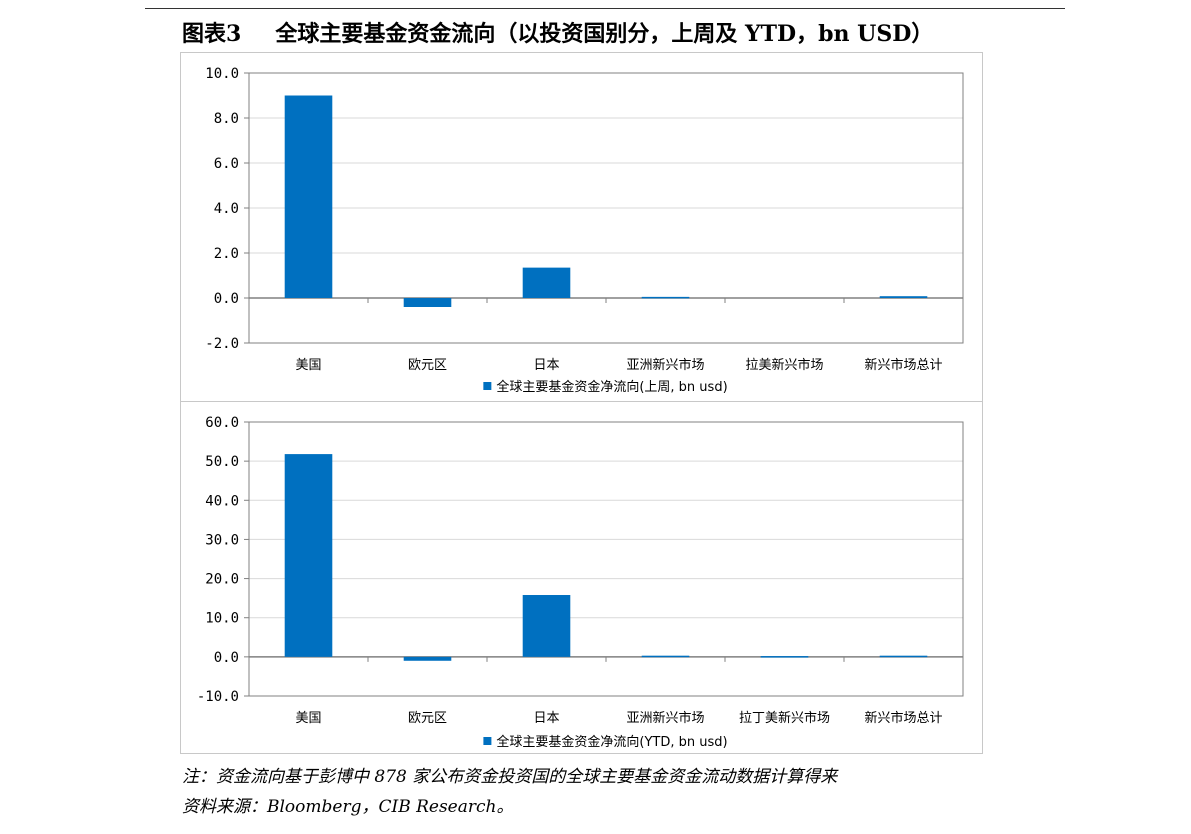 This screenshot has height=834, width=1191. I want to click on ytd-category-label: 亚洲新兴市场, so click(665, 718).